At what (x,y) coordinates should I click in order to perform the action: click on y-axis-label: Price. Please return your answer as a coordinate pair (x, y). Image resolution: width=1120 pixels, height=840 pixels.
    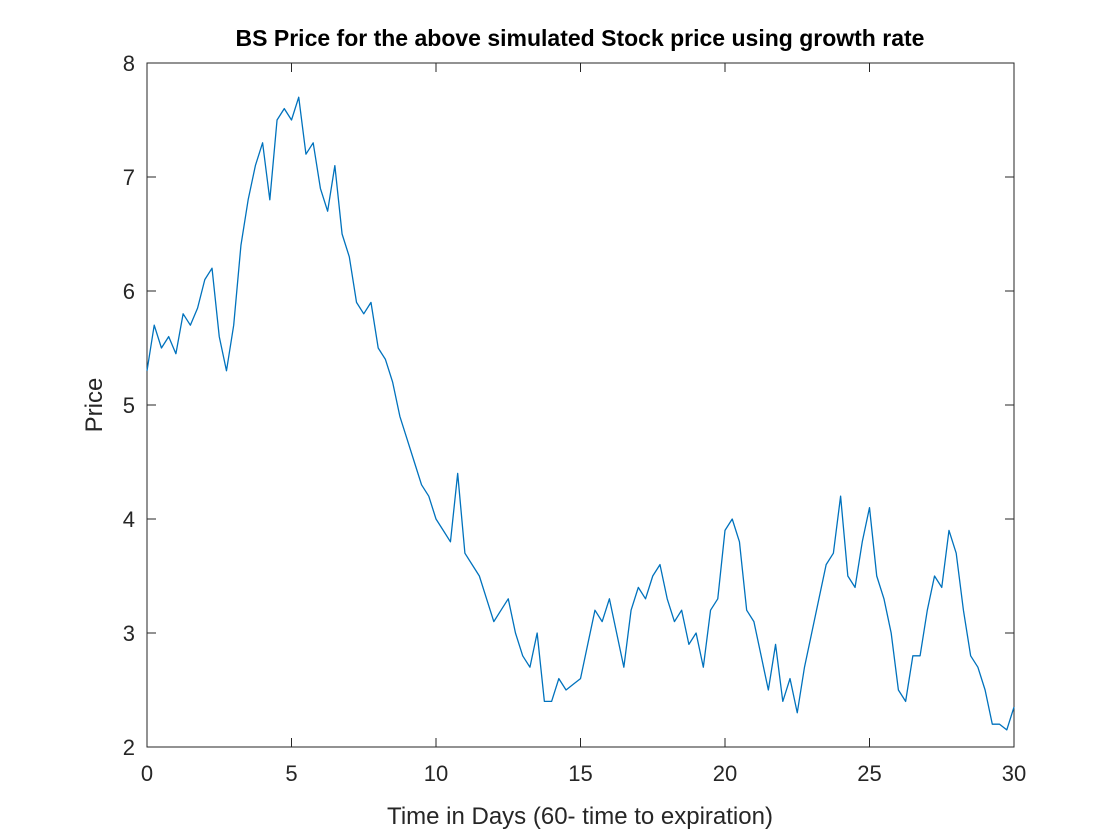
    Looking at the image, I should click on (94, 405).